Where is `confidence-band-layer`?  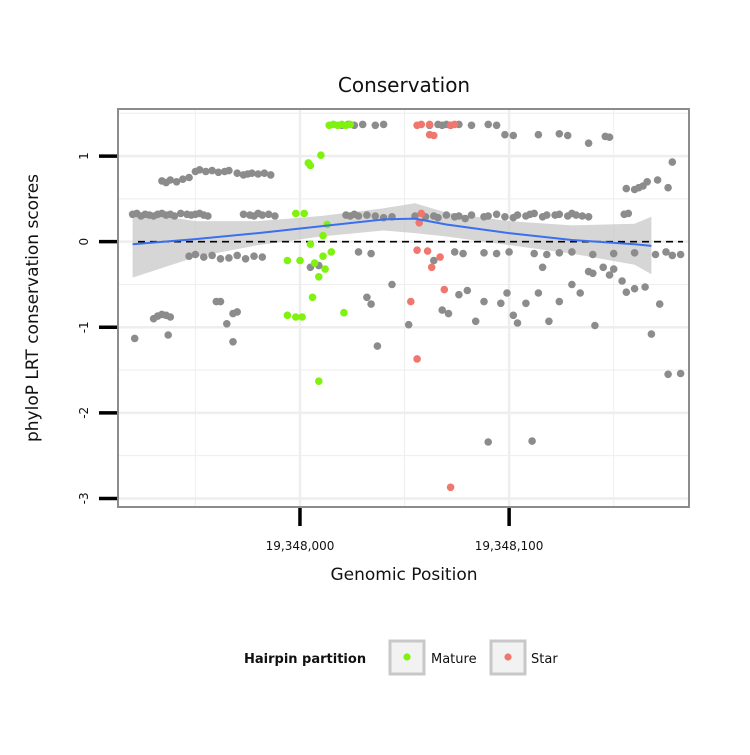 confidence-band-layer is located at coordinates (392, 240).